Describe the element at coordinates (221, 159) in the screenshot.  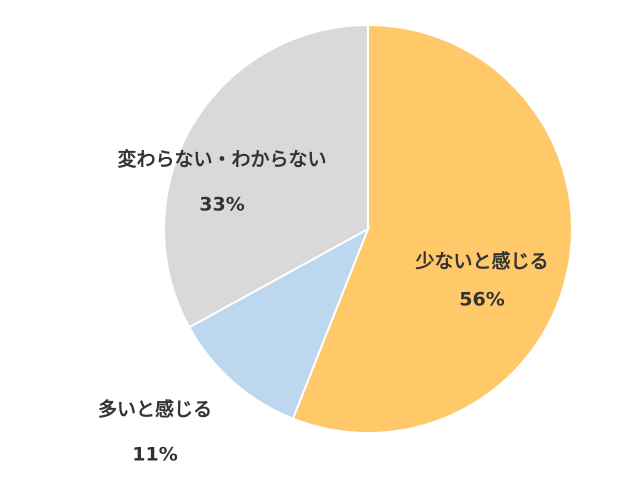
I see `slice-label: 変わらない・わからない` at that location.